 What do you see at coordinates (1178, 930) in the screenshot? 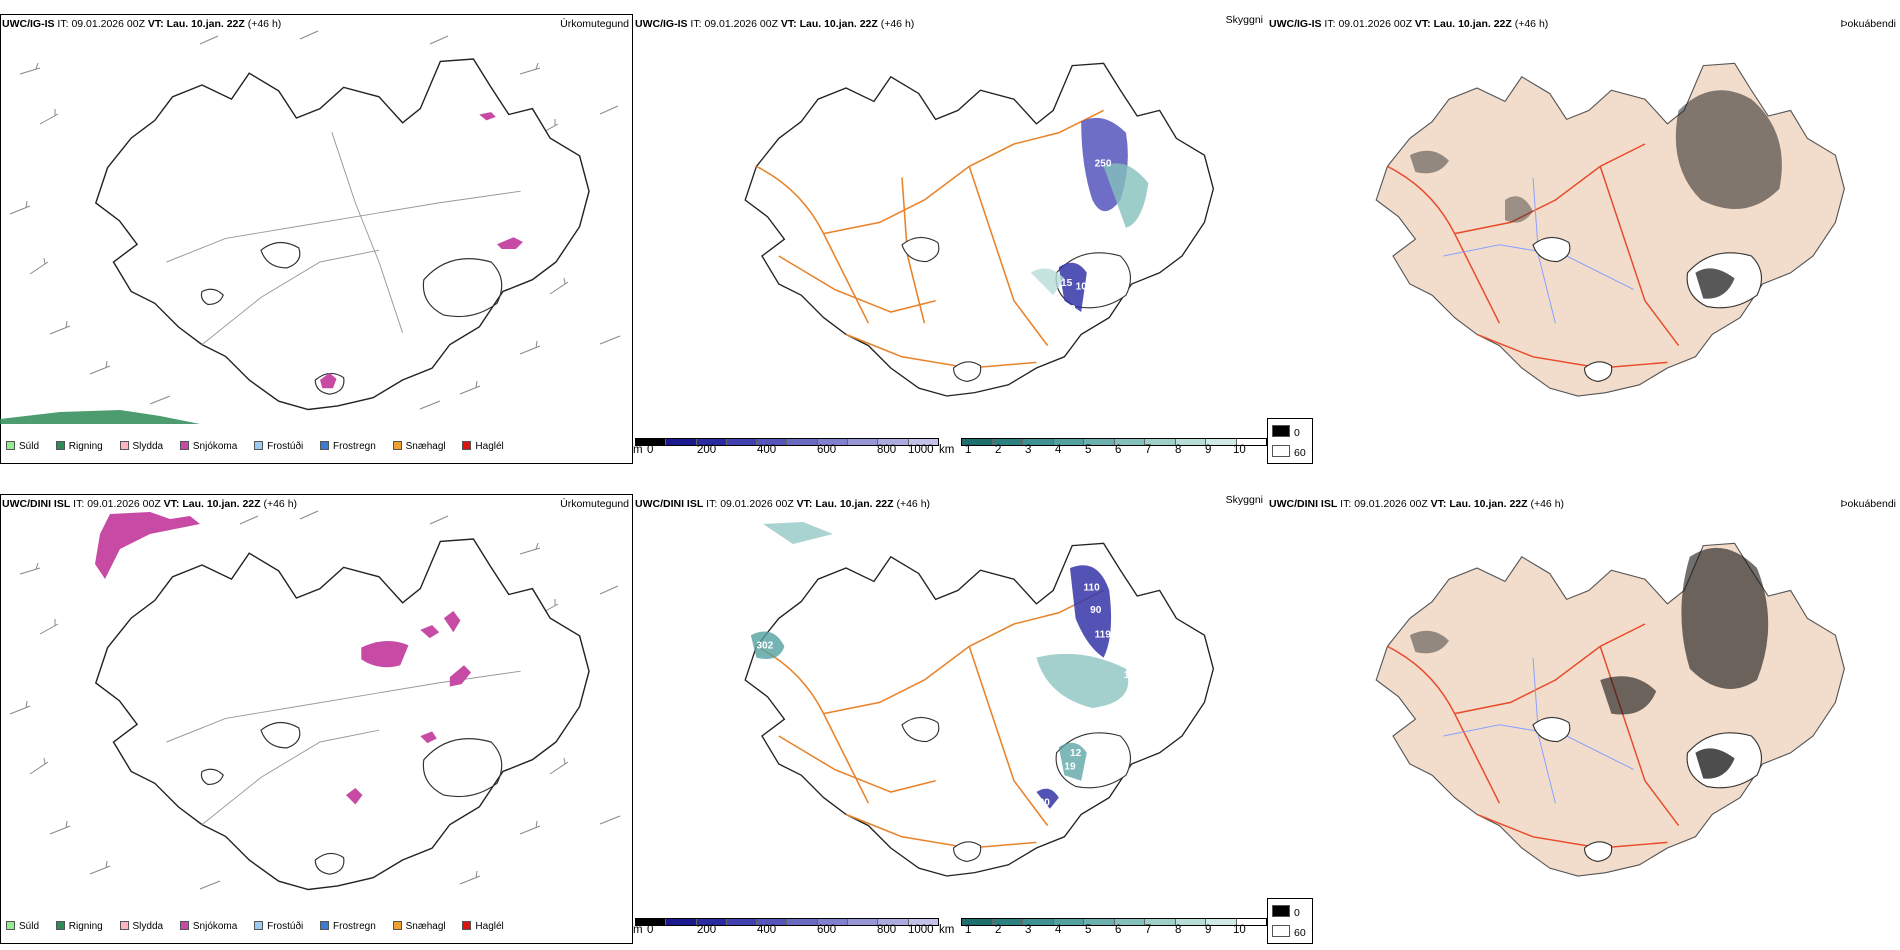
I see `tick: 8` at bounding box center [1178, 930].